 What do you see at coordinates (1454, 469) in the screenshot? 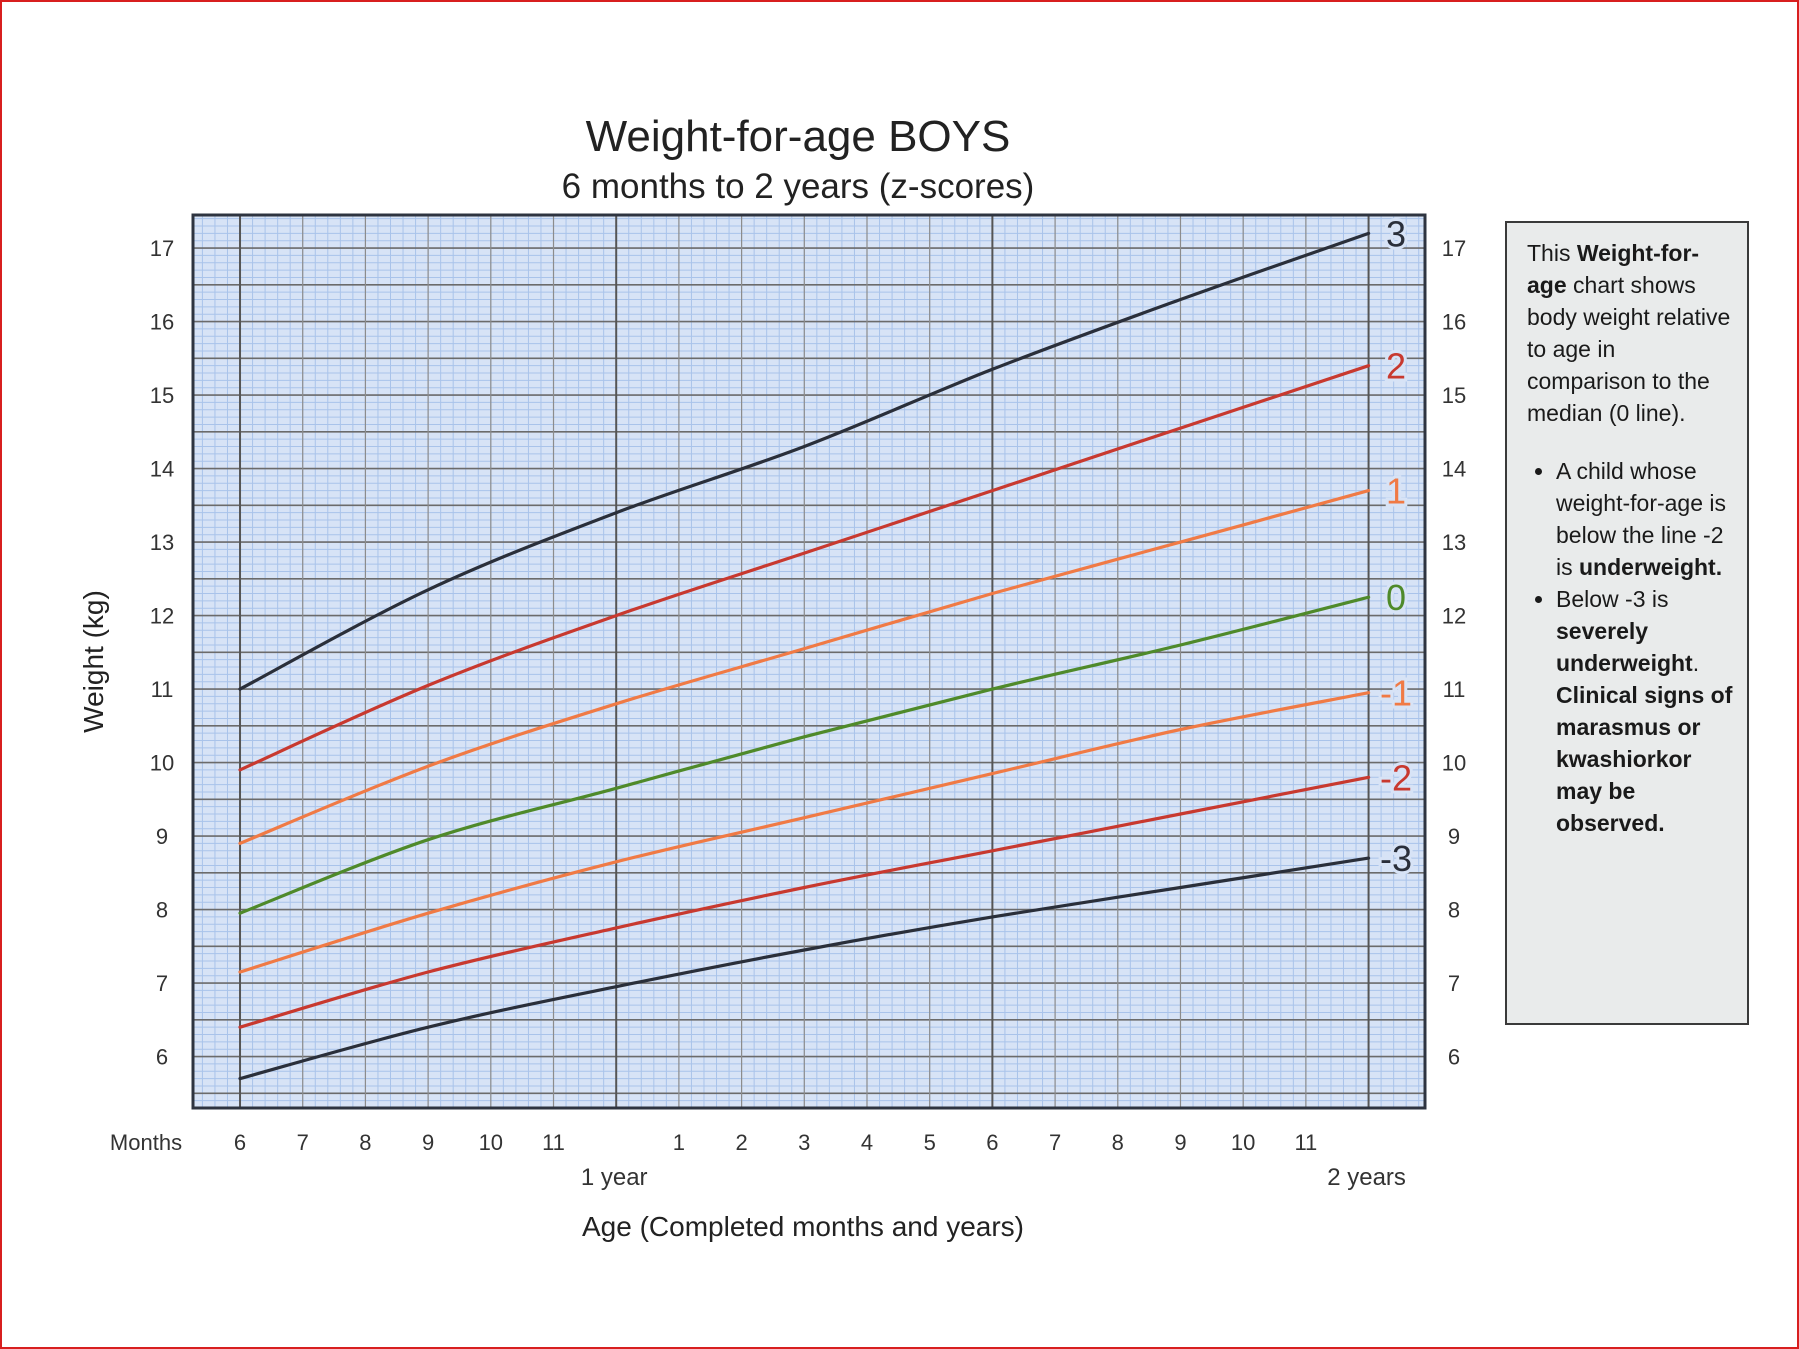
I see `y-tick-label-right: 14` at bounding box center [1454, 469].